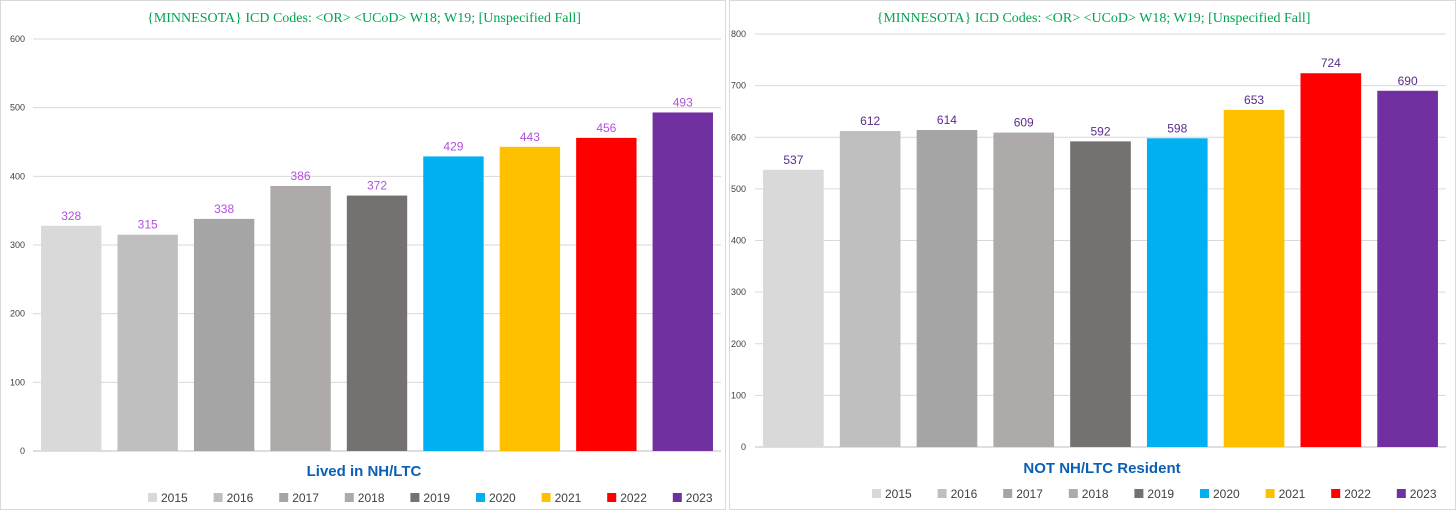 This screenshot has height=511, width=1456. I want to click on data-label-2016: 315, so click(148, 225).